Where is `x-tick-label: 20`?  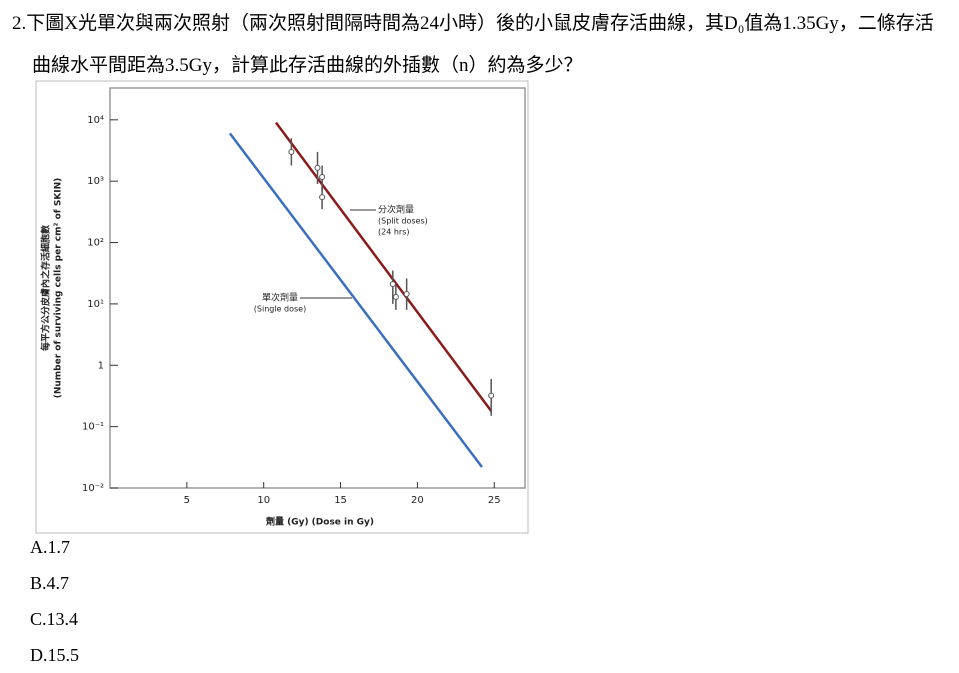 x-tick-label: 20 is located at coordinates (417, 500).